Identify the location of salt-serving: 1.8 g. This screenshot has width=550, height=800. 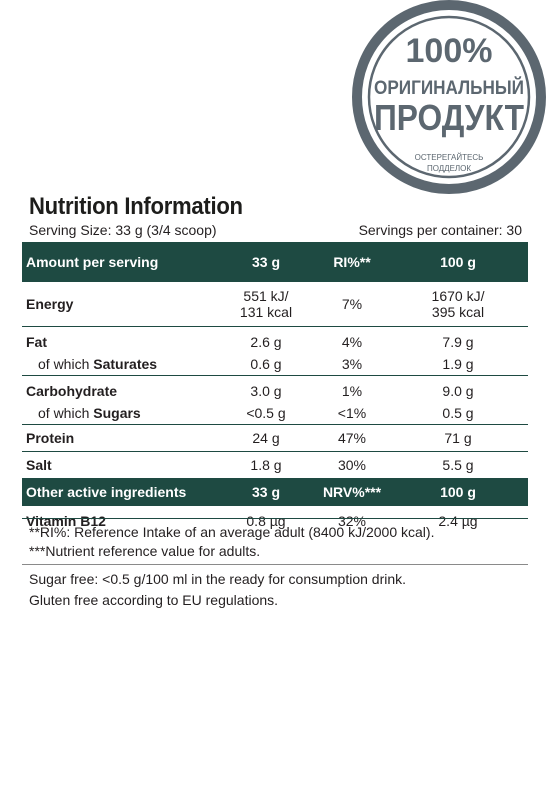
(266, 465).